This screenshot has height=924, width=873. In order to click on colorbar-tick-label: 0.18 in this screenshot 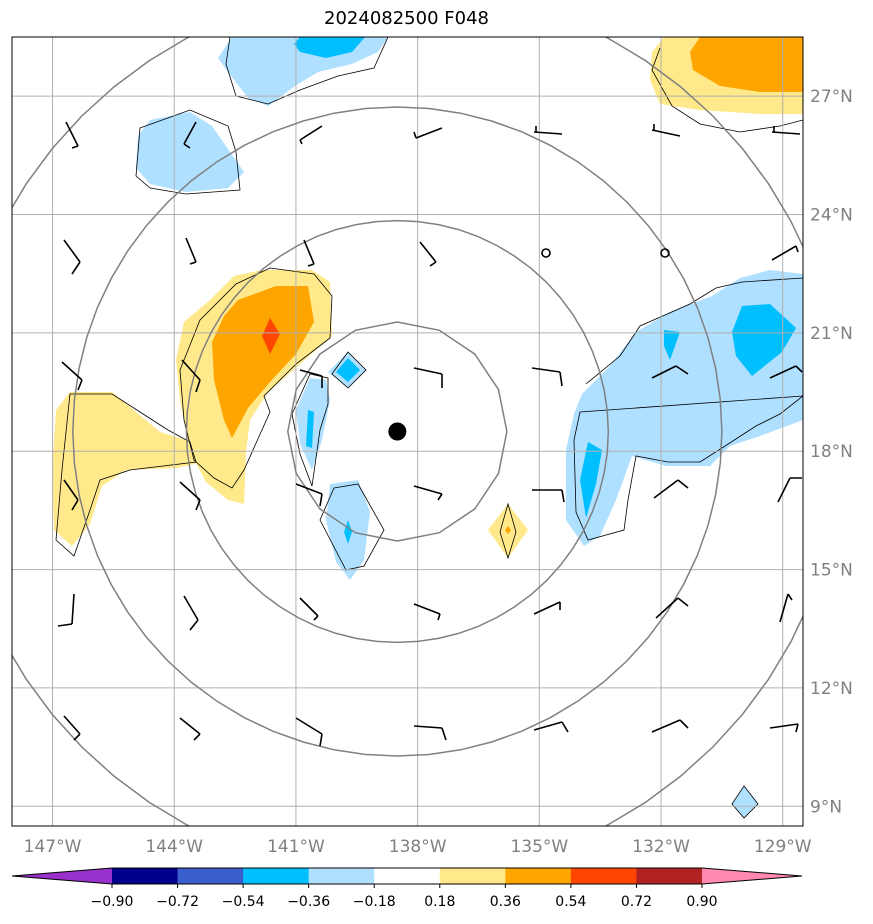, I will do `click(439, 902)`.